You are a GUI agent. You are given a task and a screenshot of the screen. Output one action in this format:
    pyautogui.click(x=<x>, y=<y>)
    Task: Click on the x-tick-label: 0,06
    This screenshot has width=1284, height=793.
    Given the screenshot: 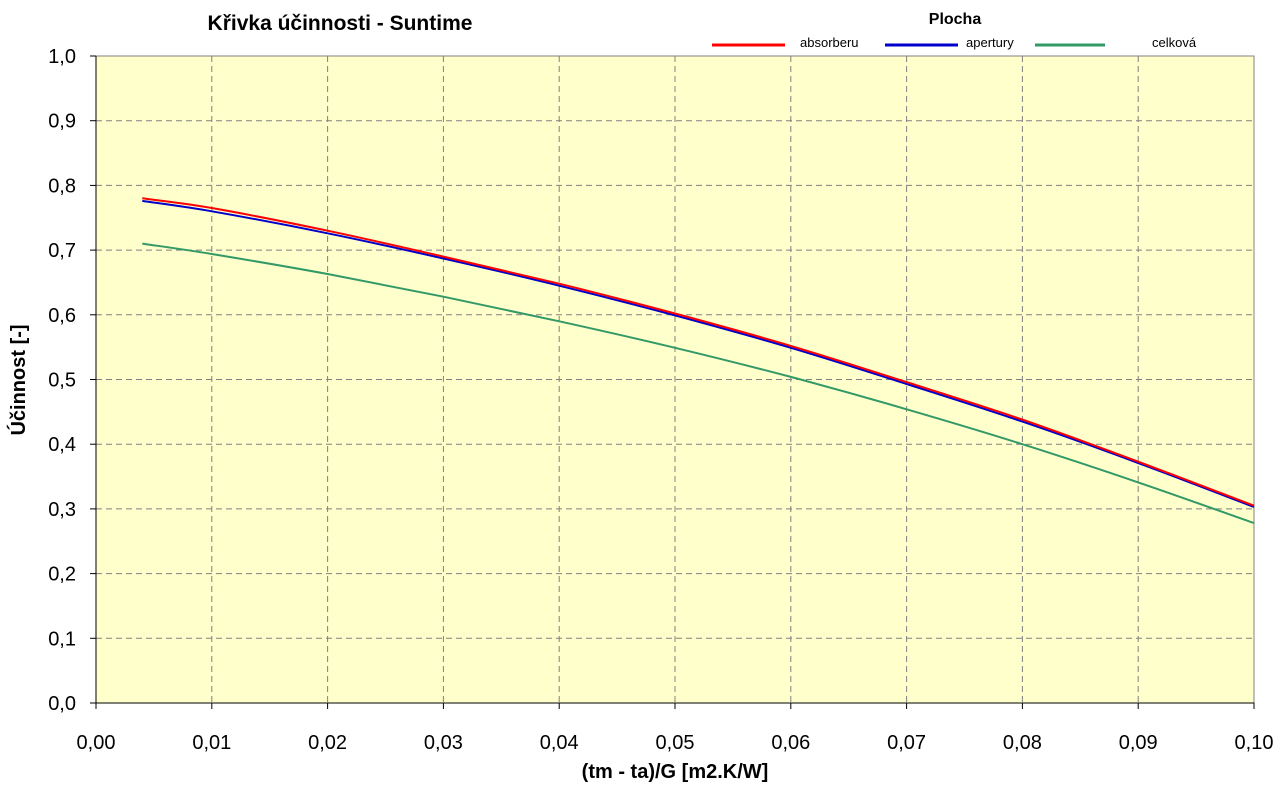 What is the action you would take?
    pyautogui.click(x=790, y=743)
    